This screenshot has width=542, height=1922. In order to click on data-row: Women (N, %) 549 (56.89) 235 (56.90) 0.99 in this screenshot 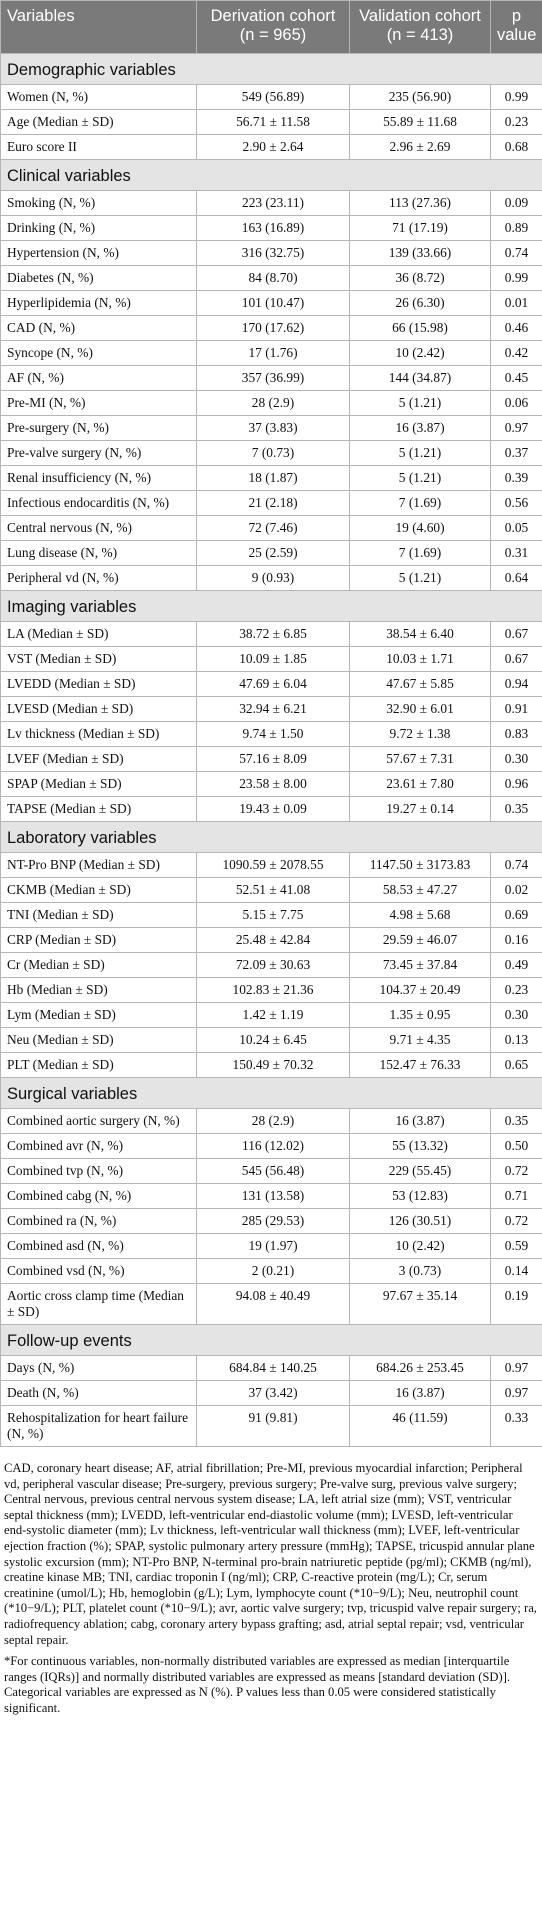, I will do `click(271, 97)`.